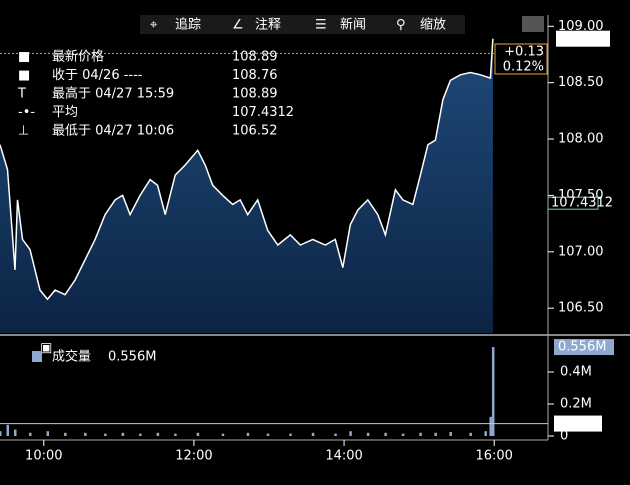  What do you see at coordinates (321, 25) in the screenshot?
I see `icon: ☰` at bounding box center [321, 25].